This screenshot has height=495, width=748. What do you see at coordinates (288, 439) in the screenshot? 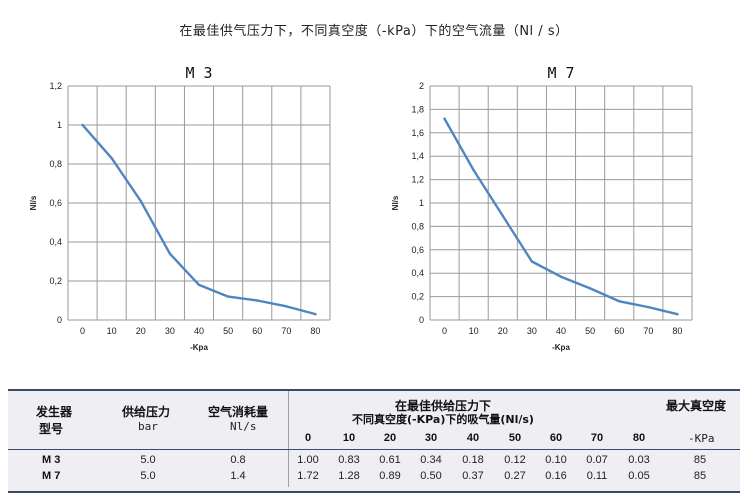
I see `column-divider` at bounding box center [288, 439].